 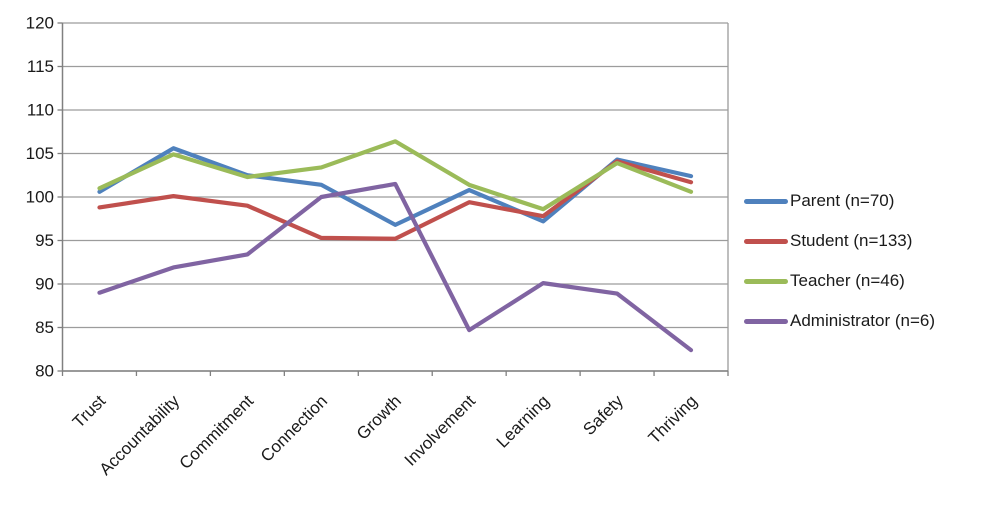 I want to click on y-axis-tick-label: 110, so click(x=40, y=110).